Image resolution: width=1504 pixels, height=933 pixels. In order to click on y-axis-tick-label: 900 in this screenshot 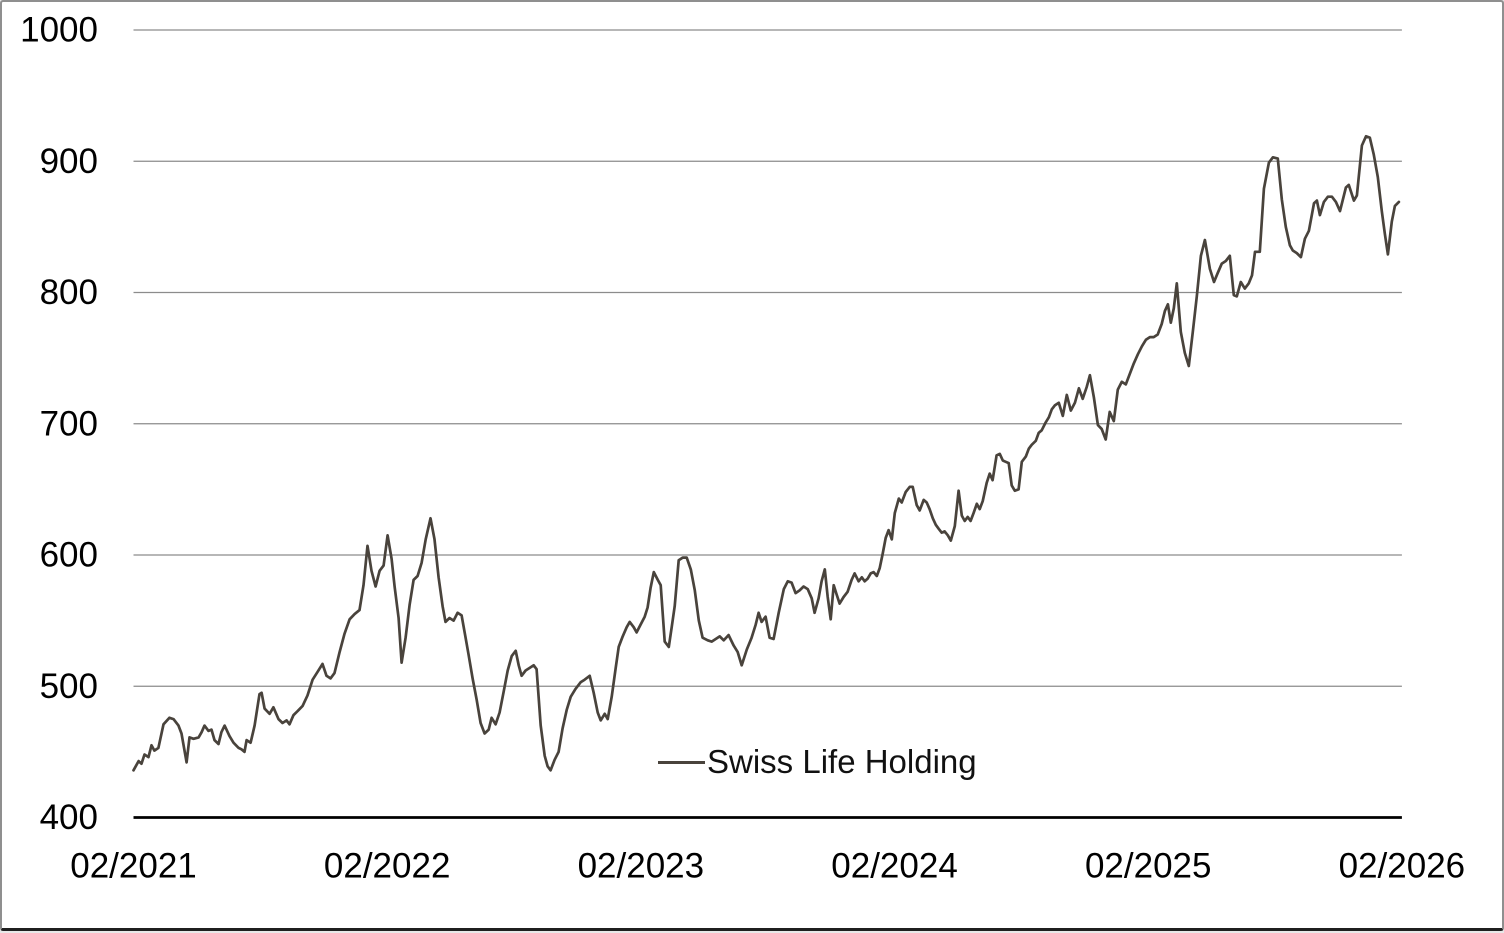, I will do `click(69, 161)`.